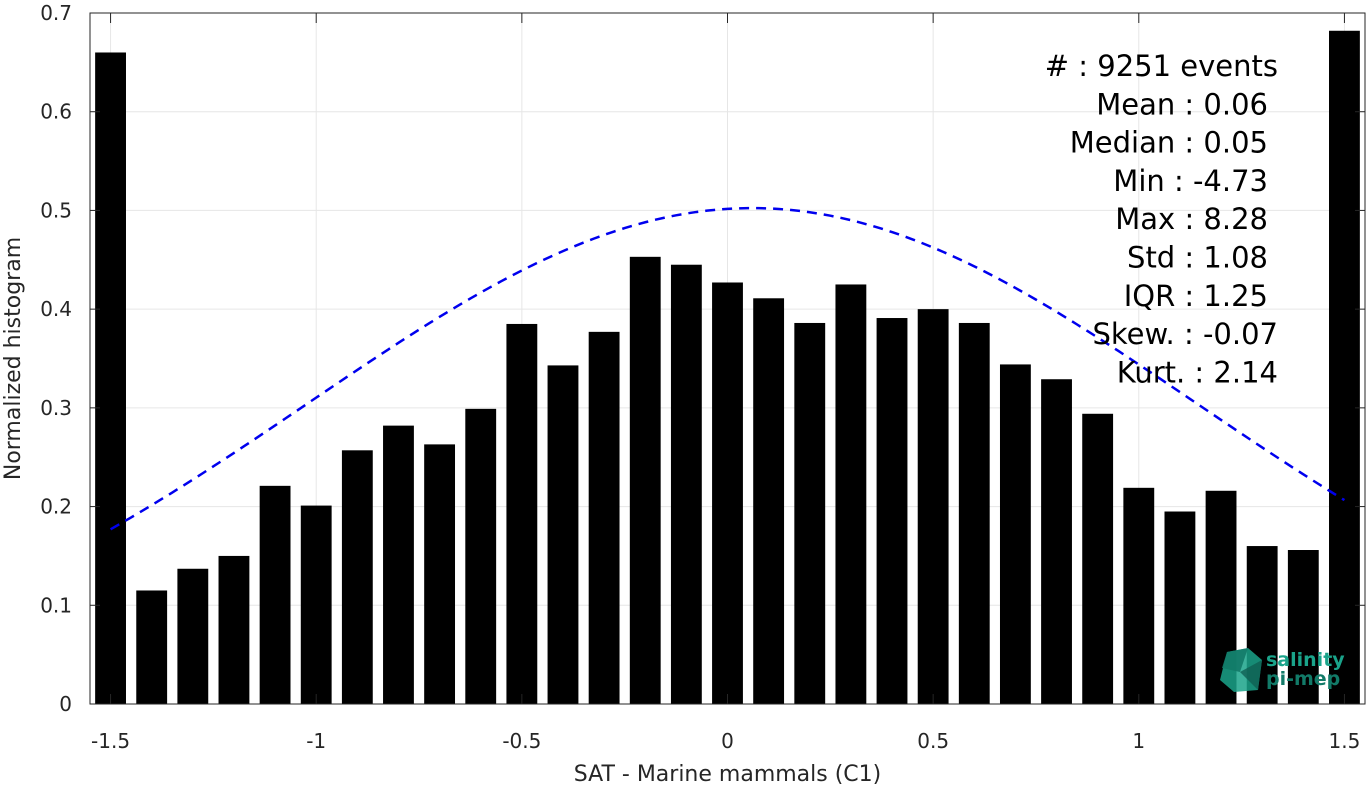 Image resolution: width=1367 pixels, height=785 pixels. I want to click on y-tick-label: 0.2, so click(56, 507).